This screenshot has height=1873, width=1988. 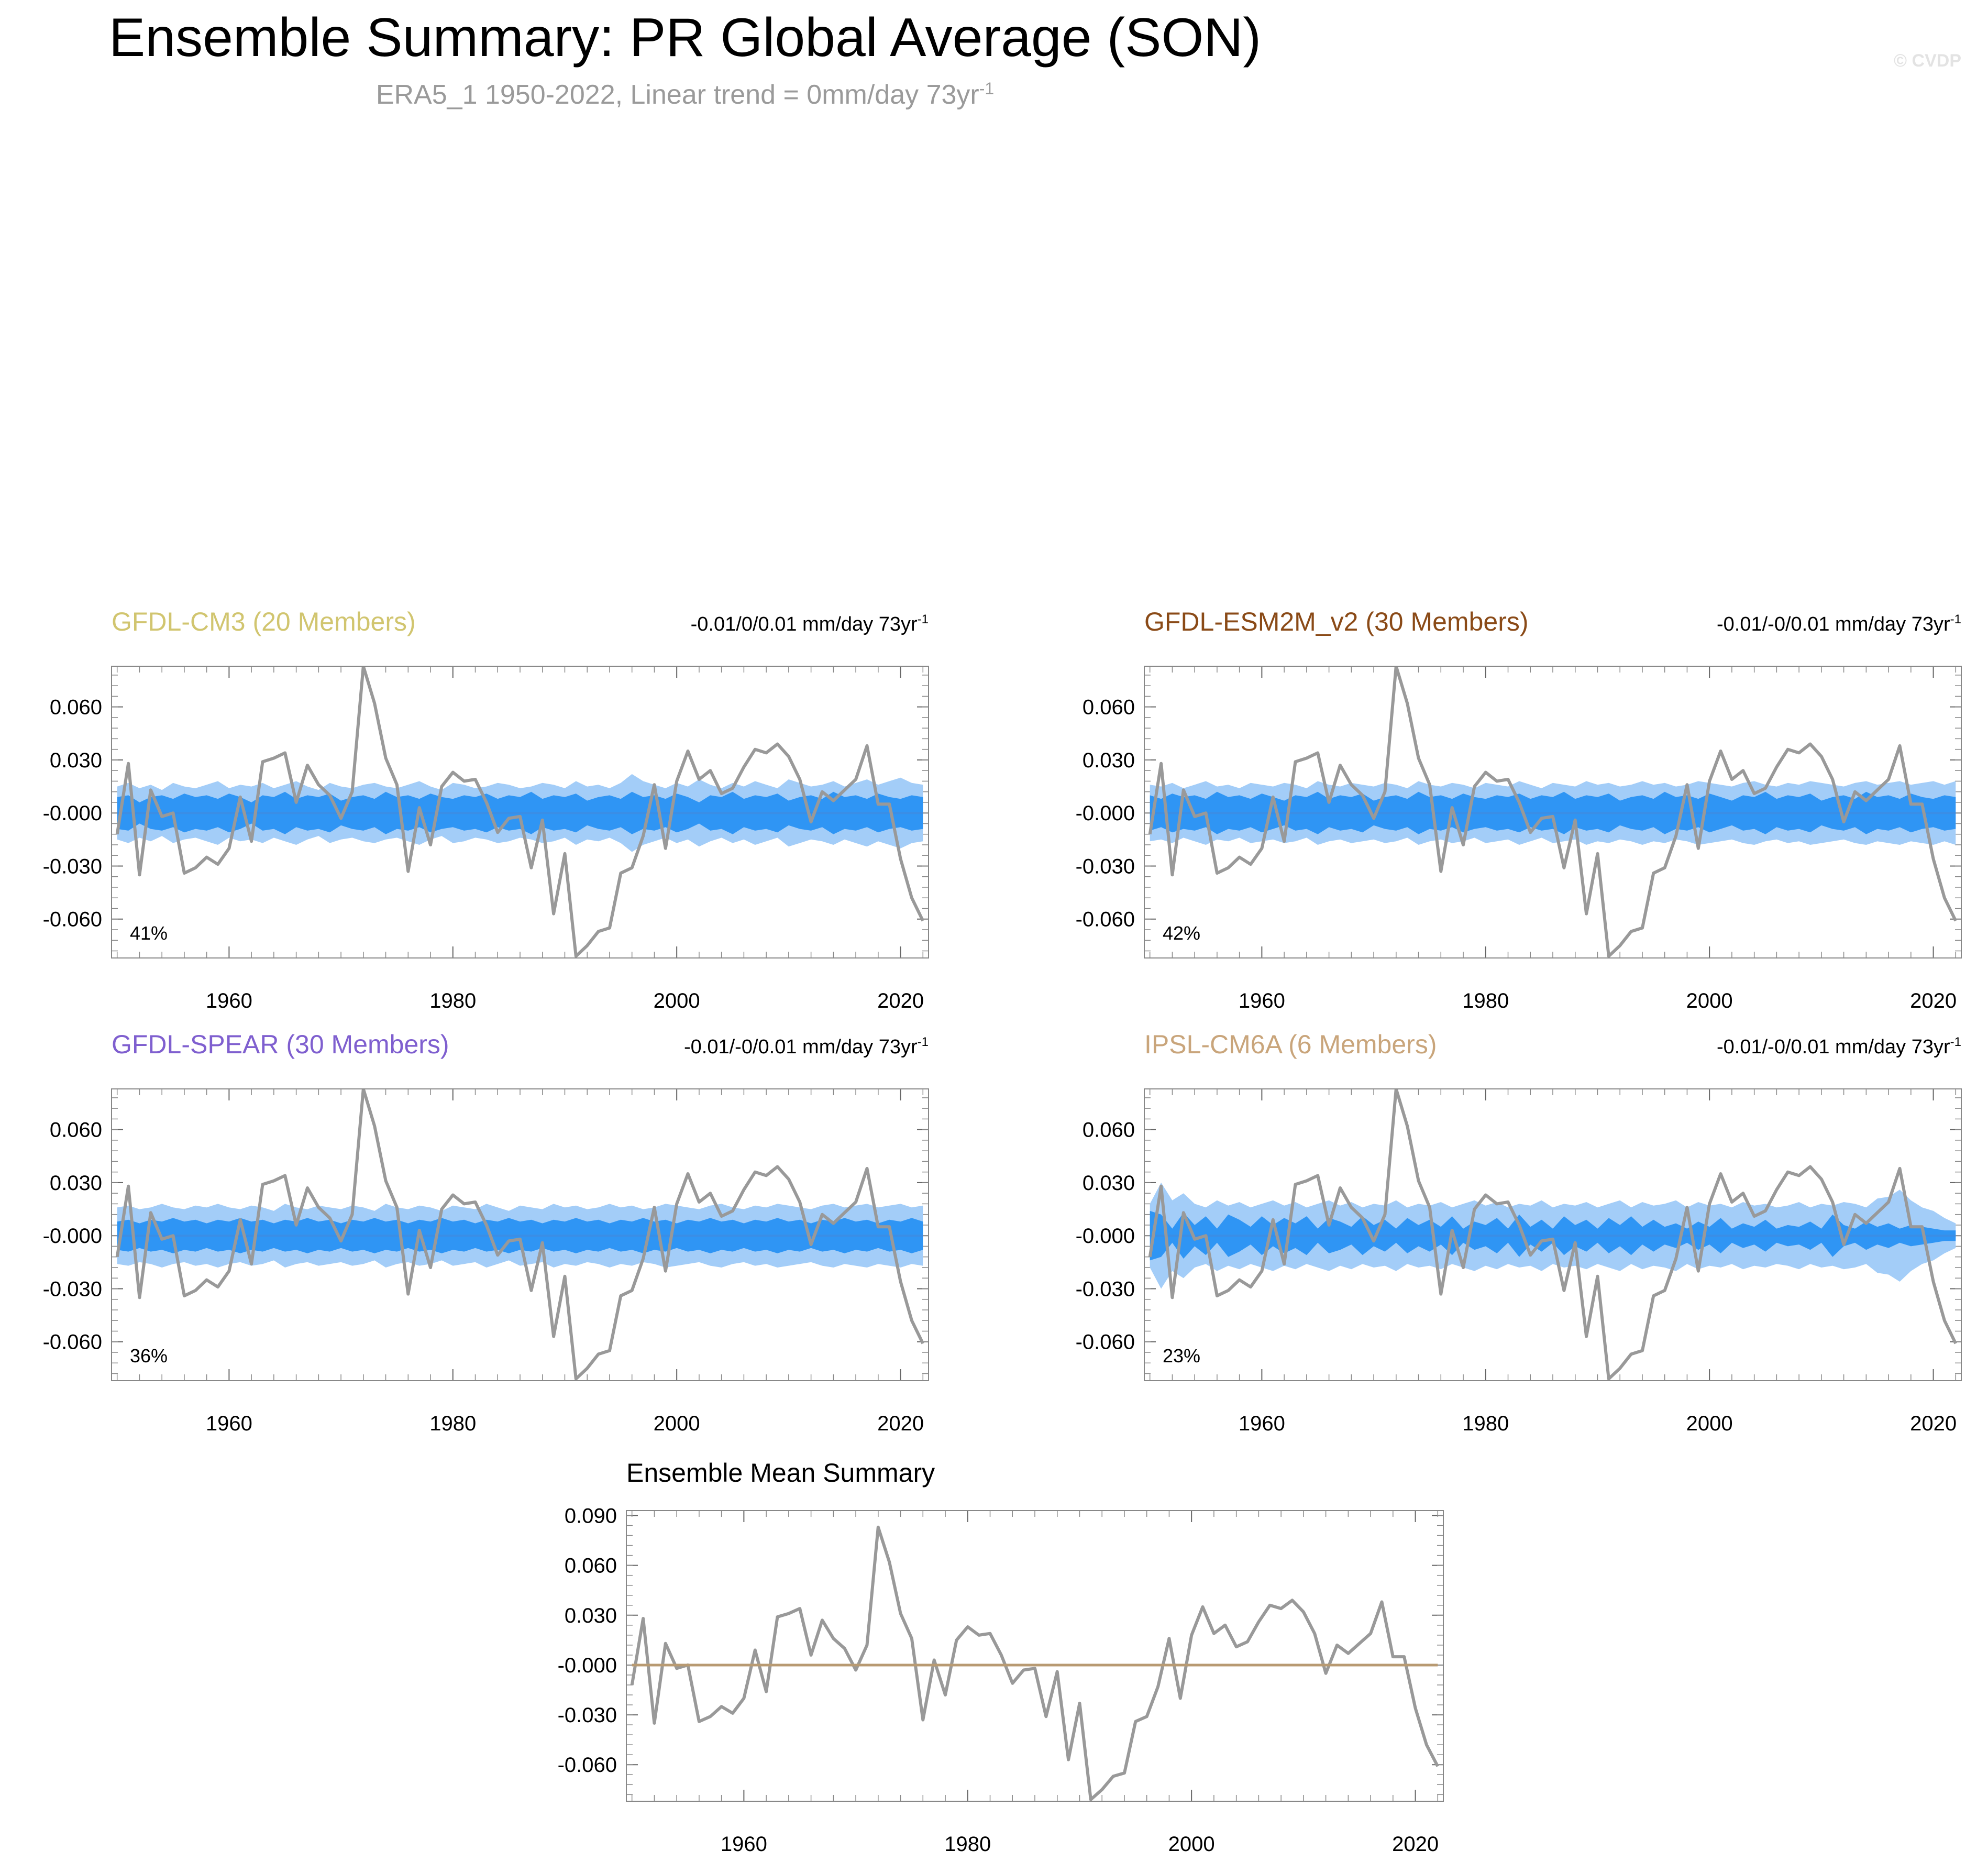 I want to click on panel-2-trend-text: -0.01/-0/0.01 mm/day 73yr, so click(x=1833, y=624).